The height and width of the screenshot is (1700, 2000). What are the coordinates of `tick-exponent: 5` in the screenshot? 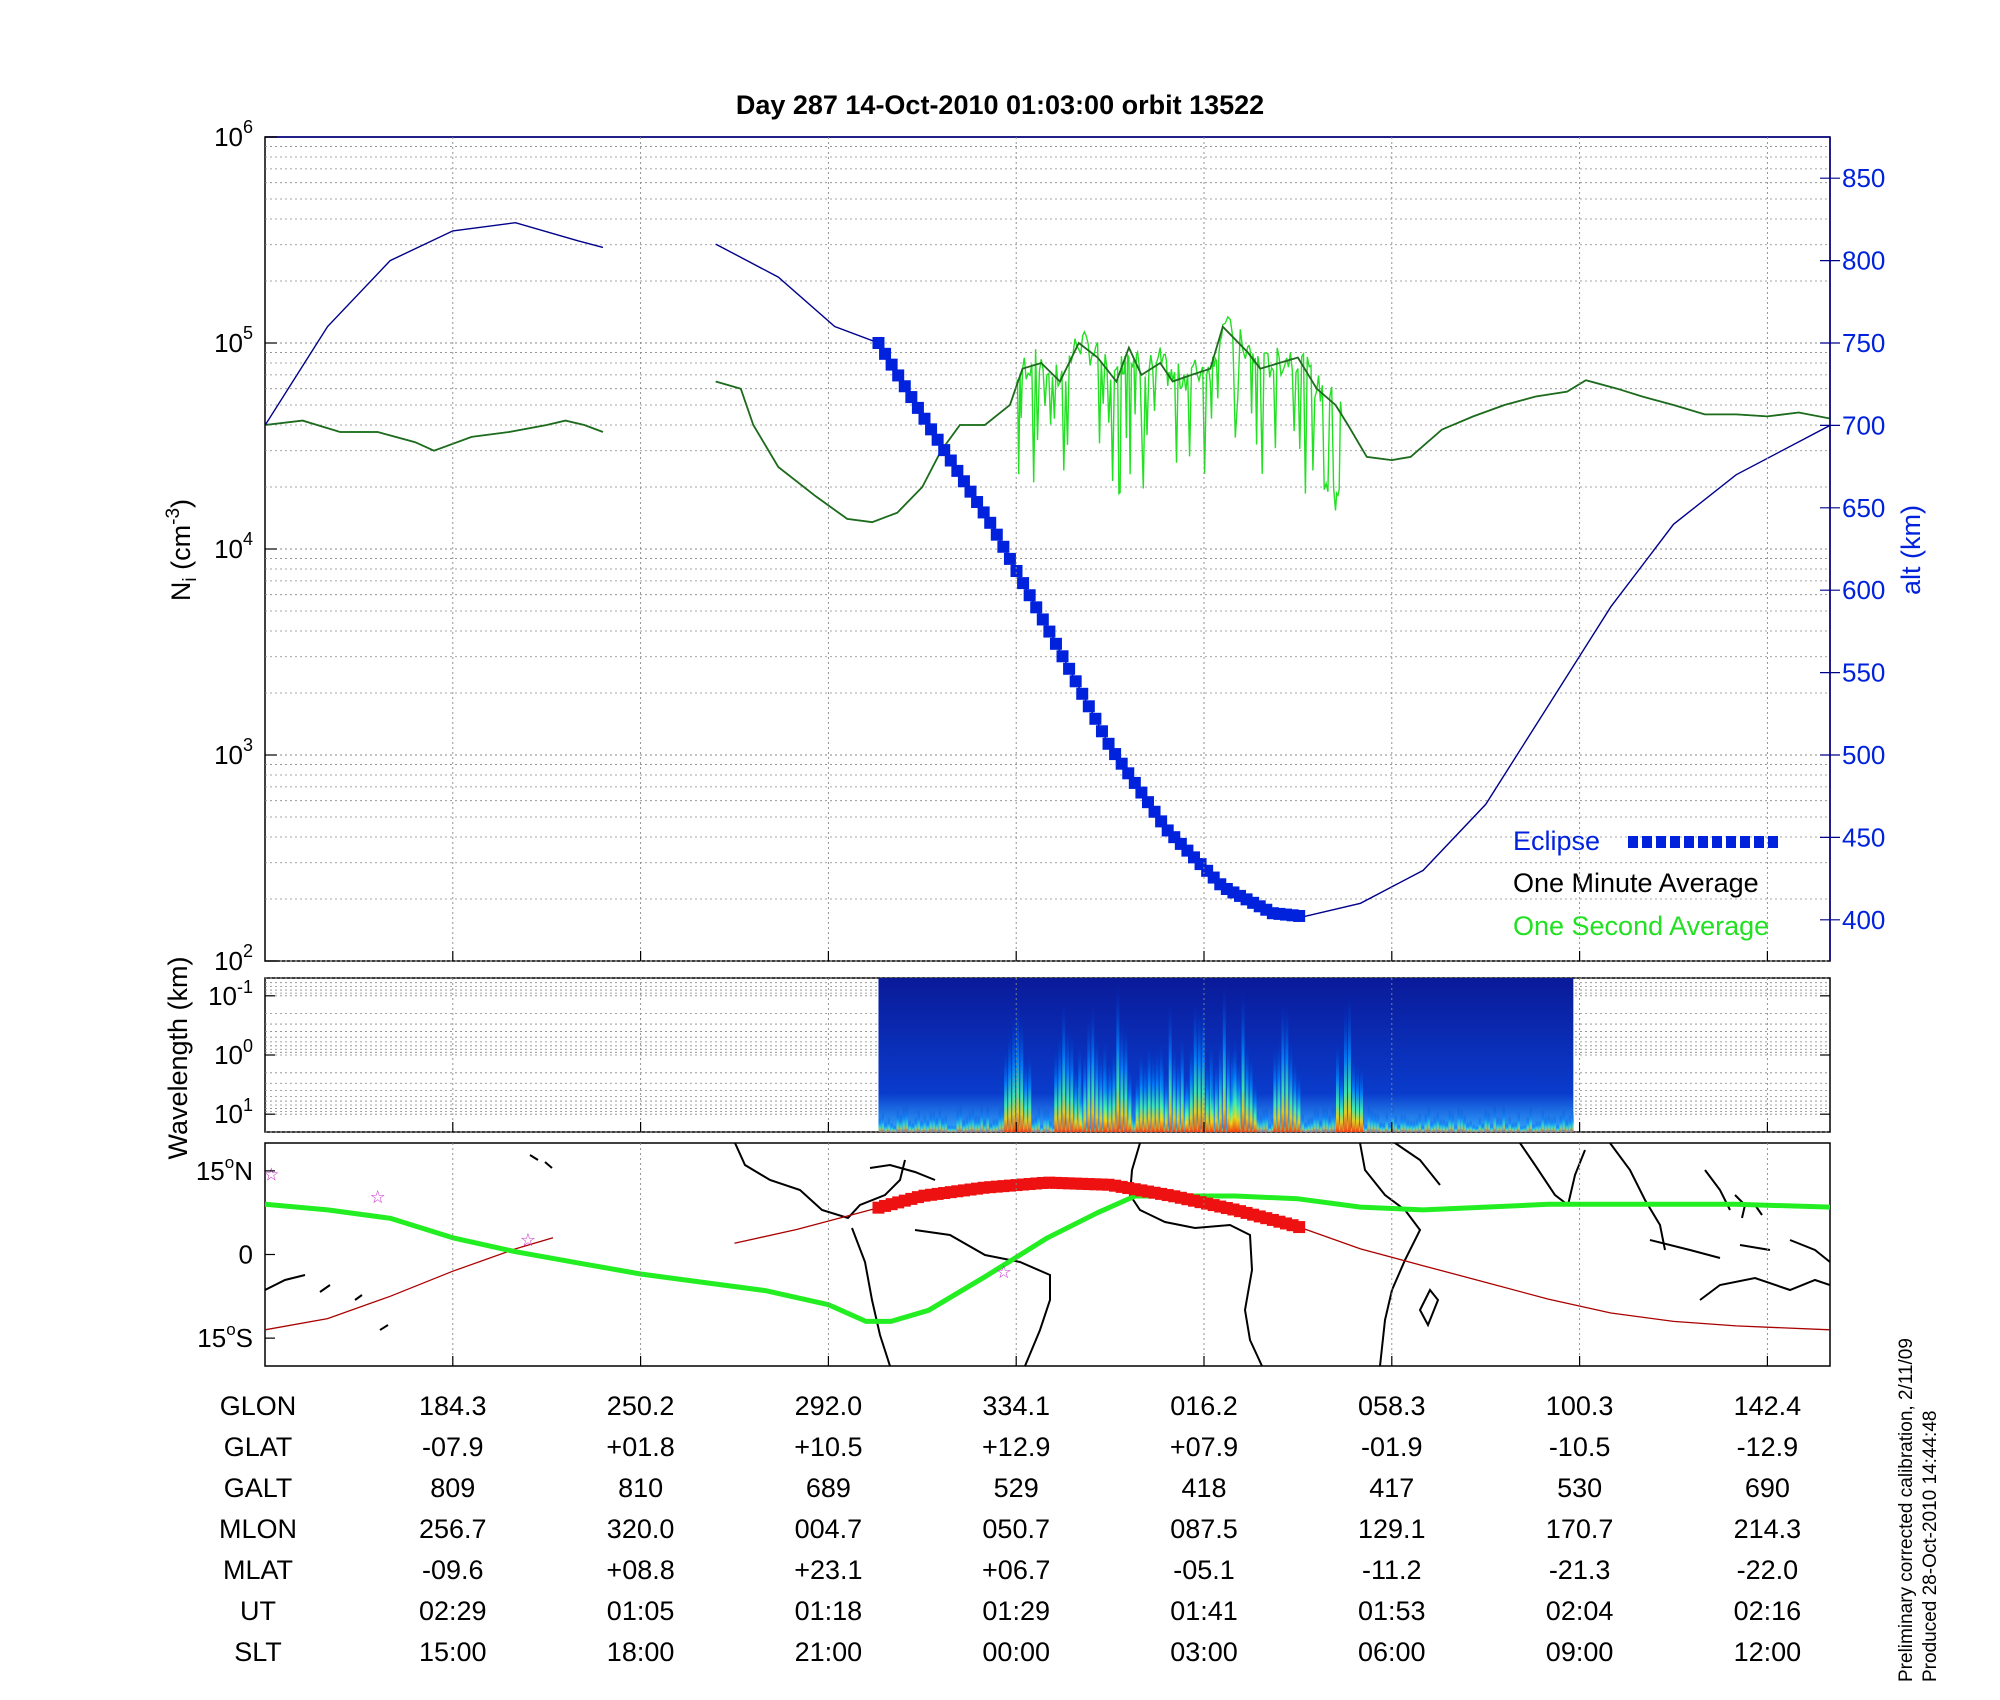 It's located at (248, 333).